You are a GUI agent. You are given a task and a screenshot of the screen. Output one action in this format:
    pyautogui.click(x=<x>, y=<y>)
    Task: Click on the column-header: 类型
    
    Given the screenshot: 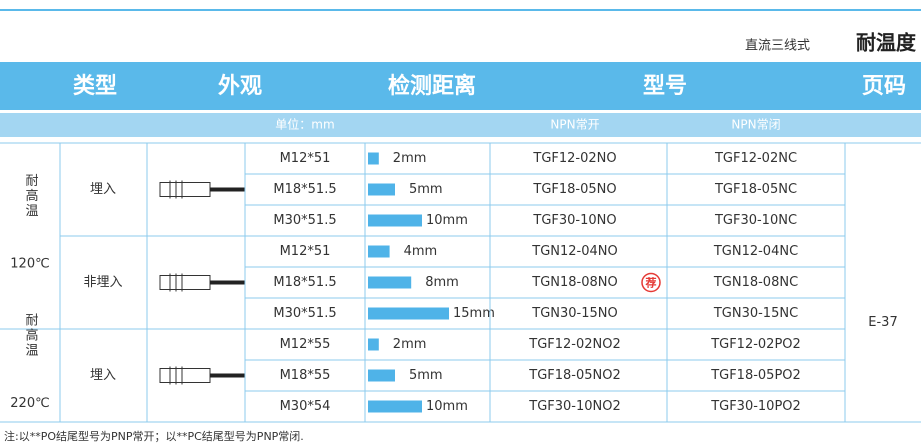 What is the action you would take?
    pyautogui.click(x=95, y=86)
    